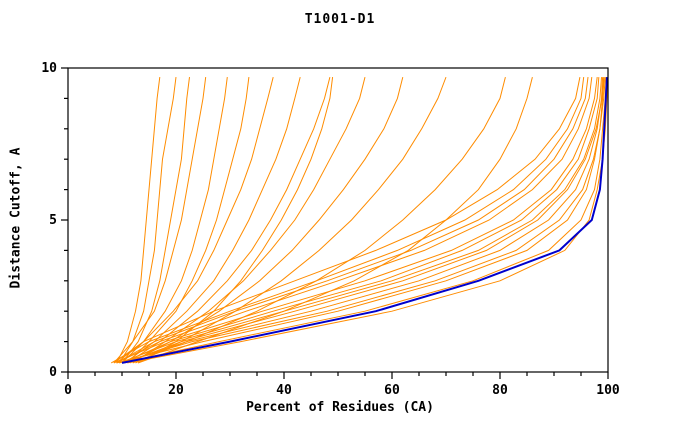 The image size is (680, 440). Describe the element at coordinates (608, 390) in the screenshot. I see `x-tick-label: 100` at that location.